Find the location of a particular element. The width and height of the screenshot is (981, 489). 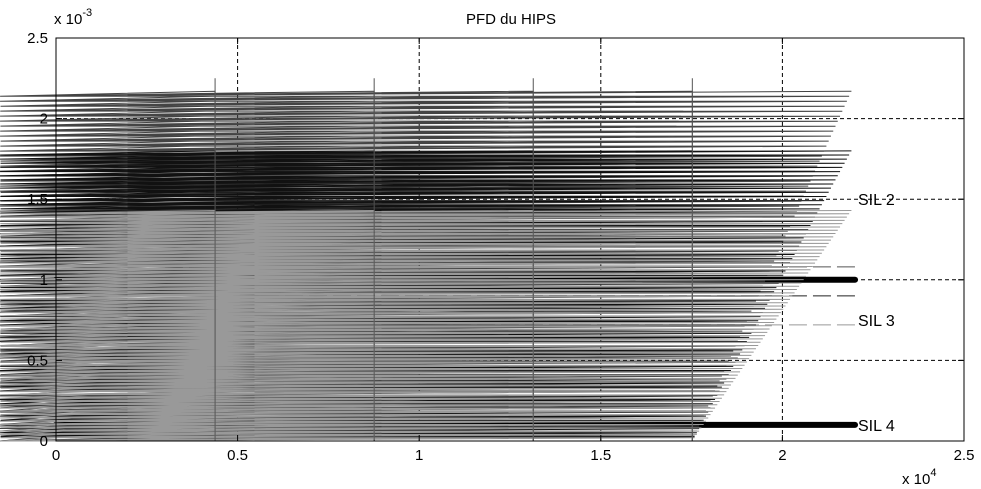

x-tick-label-0: 0 is located at coordinates (56, 455).